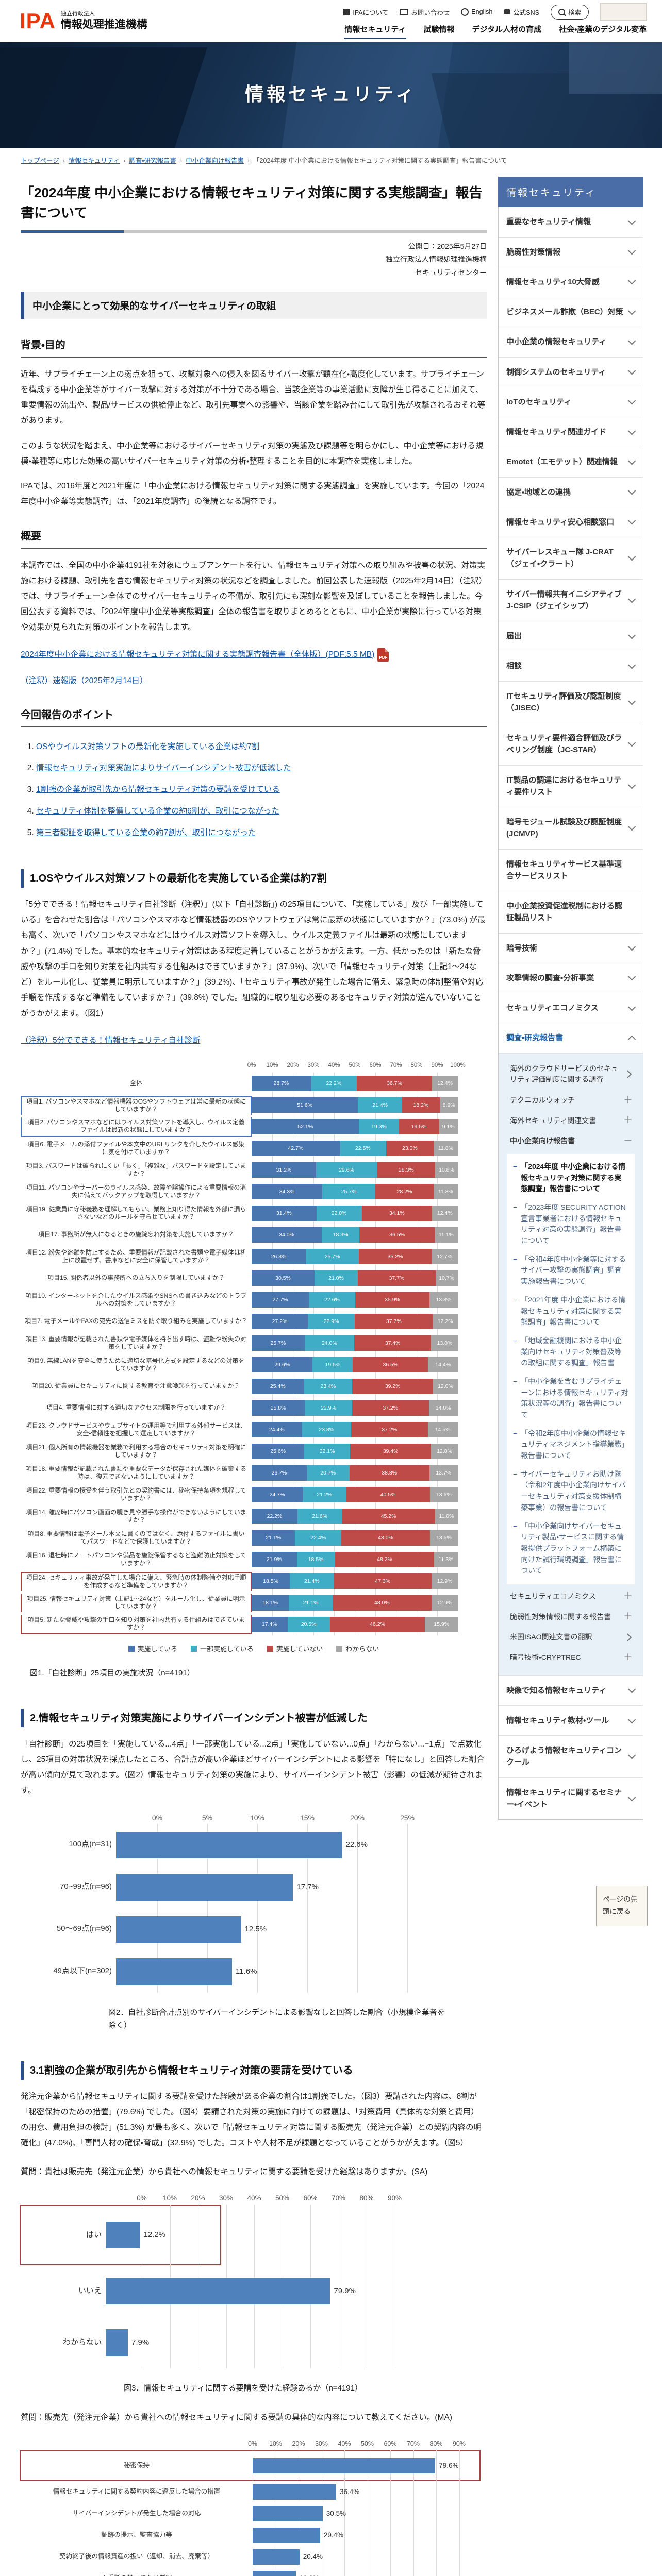  I want to click on sidebar-item: 相談, so click(571, 666).